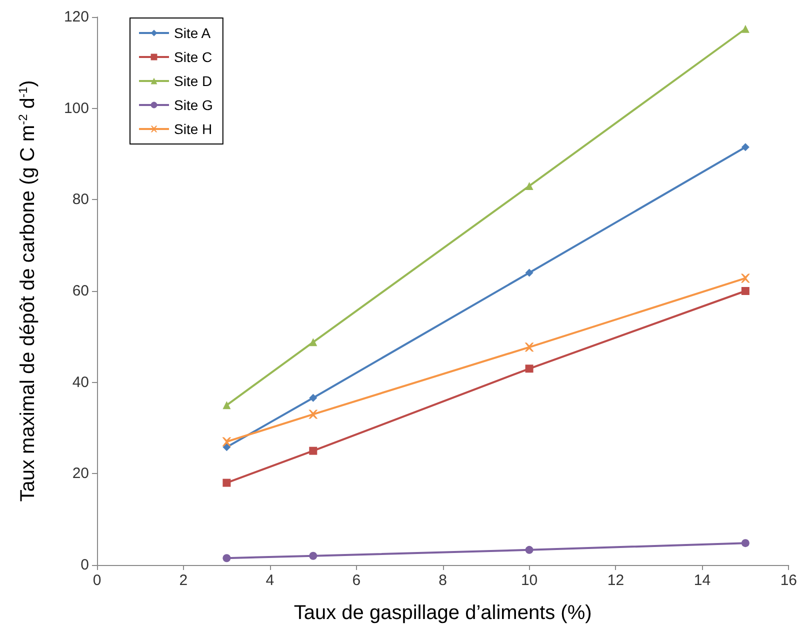  Describe the element at coordinates (193, 129) in the screenshot. I see `legend-label: Site H` at that location.